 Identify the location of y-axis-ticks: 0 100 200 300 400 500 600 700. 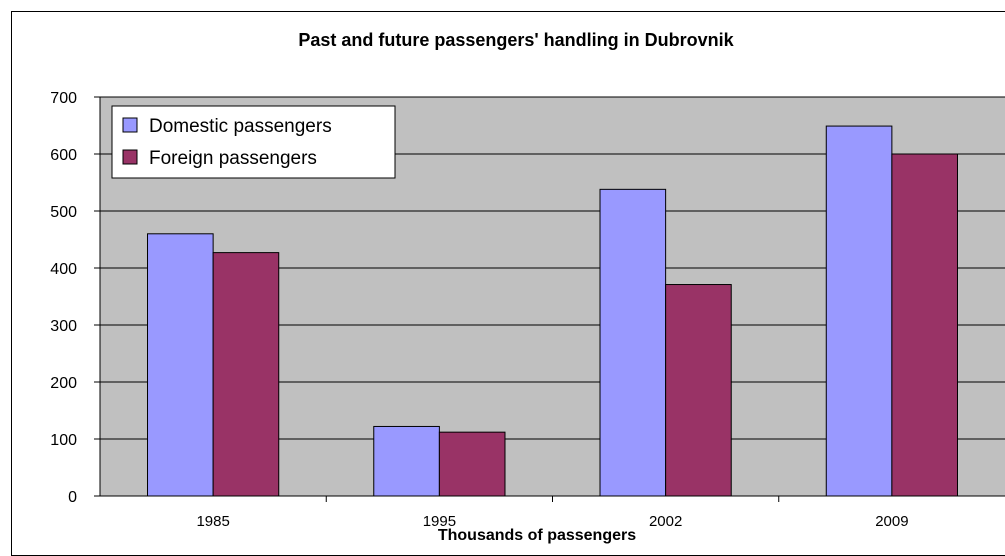
(75, 298).